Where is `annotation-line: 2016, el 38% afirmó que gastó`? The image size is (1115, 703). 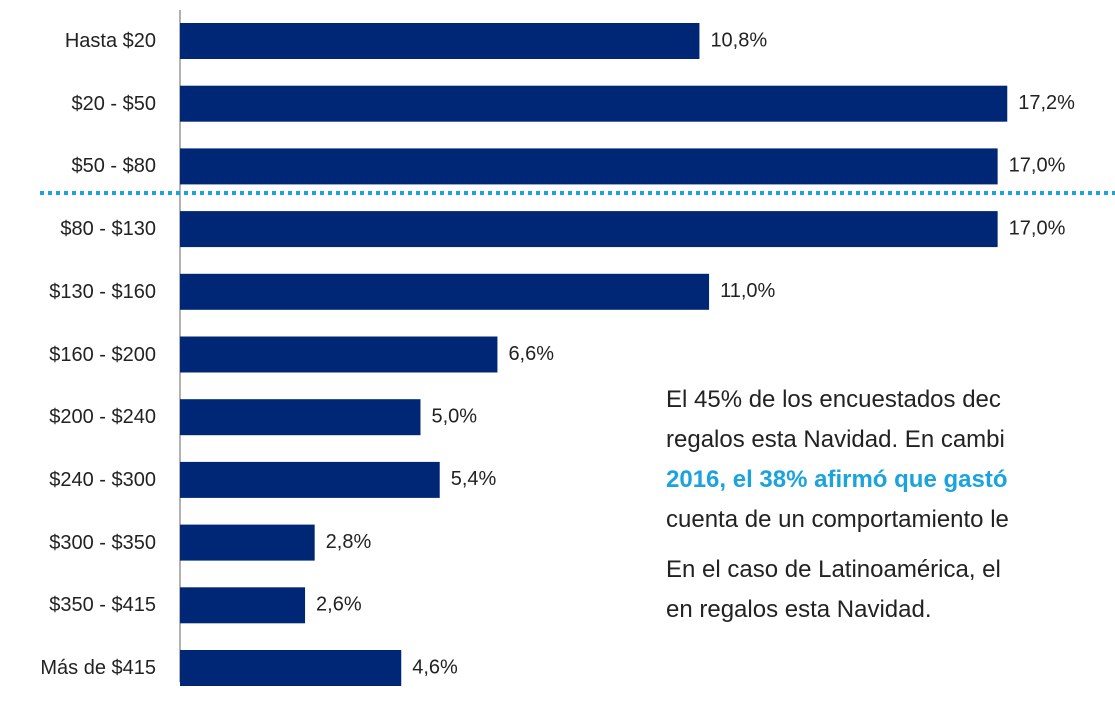 annotation-line: 2016, el 38% afirmó que gastó is located at coordinates (836, 480).